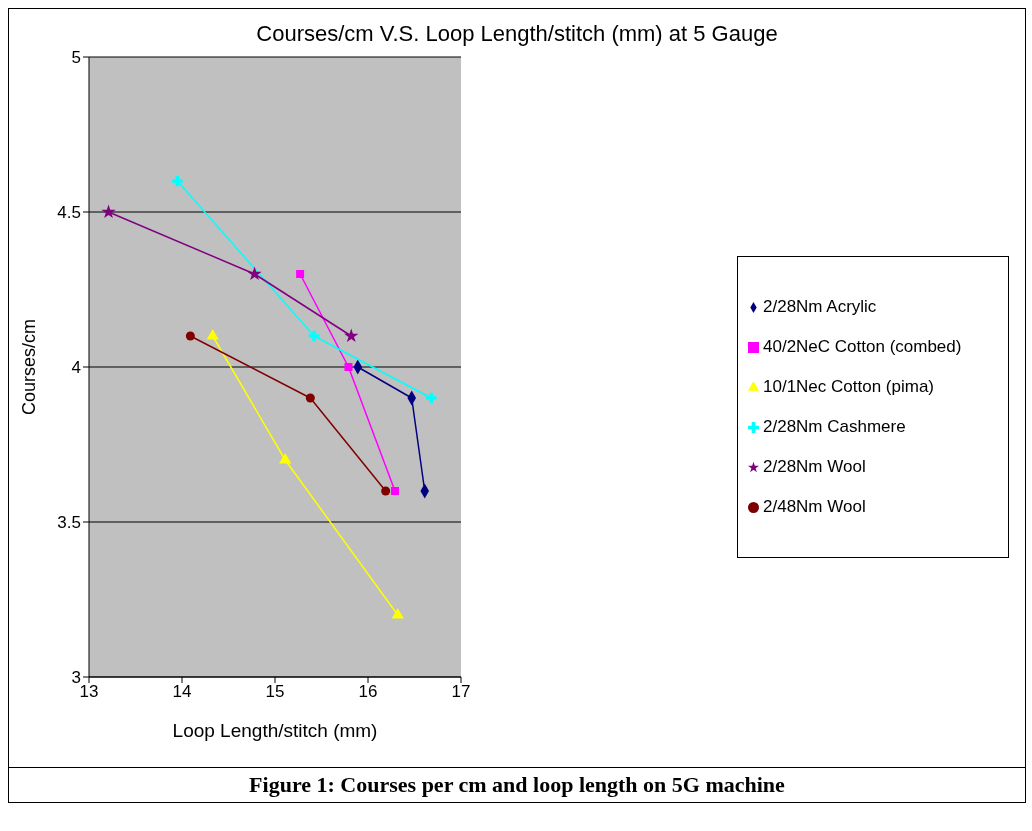 The width and height of the screenshot is (1032, 831). What do you see at coordinates (834, 426) in the screenshot?
I see `legend-label: 2/28Nm Cashmere` at bounding box center [834, 426].